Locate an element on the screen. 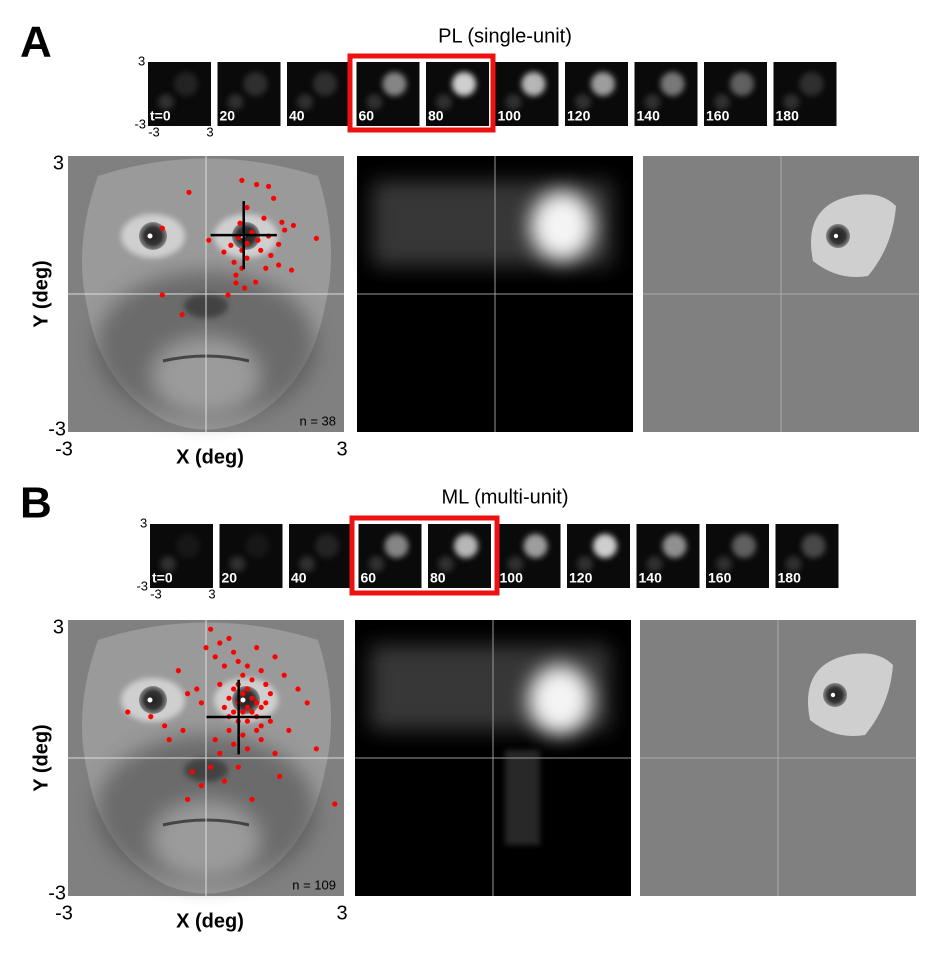 The height and width of the screenshot is (955, 942). time-frame: t=0 is located at coordinates (181, 556).